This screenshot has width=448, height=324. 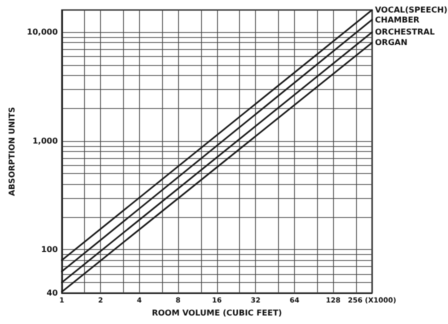 I want to click on y-tick-label: 1,000, so click(x=45, y=141).